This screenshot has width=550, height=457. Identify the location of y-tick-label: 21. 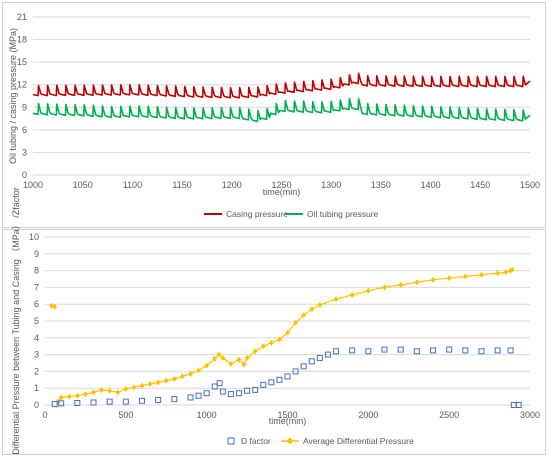
(22, 17).